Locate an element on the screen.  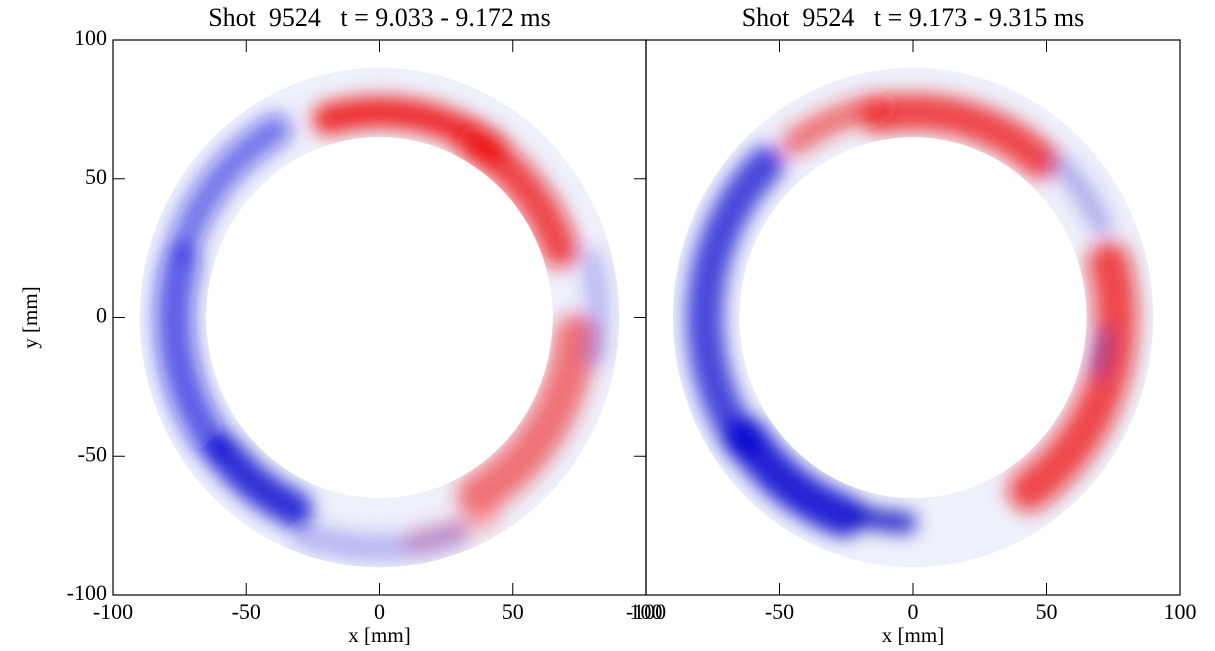
y-axis-label: y [mm] is located at coordinates (30, 317).